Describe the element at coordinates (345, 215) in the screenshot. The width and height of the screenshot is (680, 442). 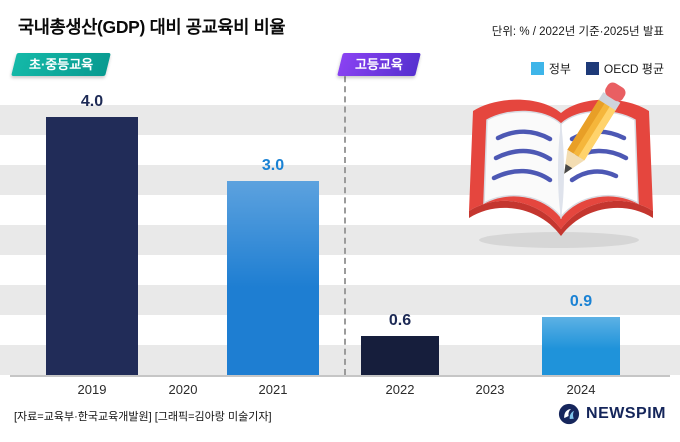
I see `section-divider-dashed-line` at that location.